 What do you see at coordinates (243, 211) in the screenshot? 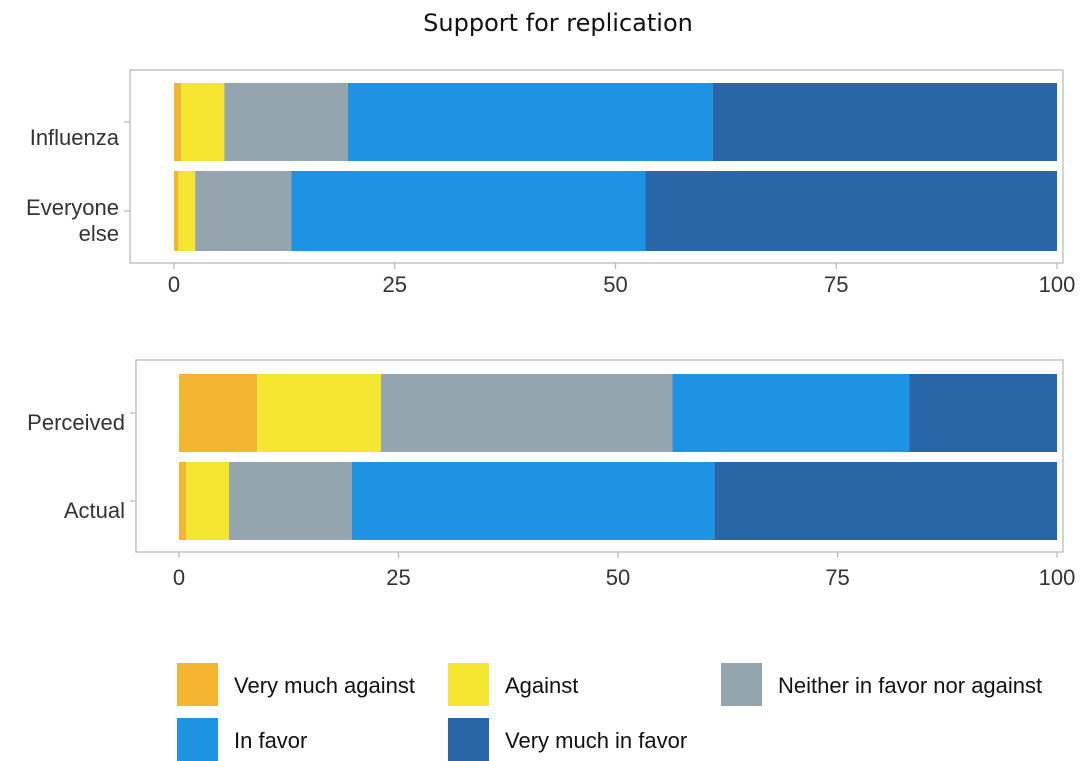
I see `bar-segment-everyone-else-neither-in-favor-nor-against` at bounding box center [243, 211].